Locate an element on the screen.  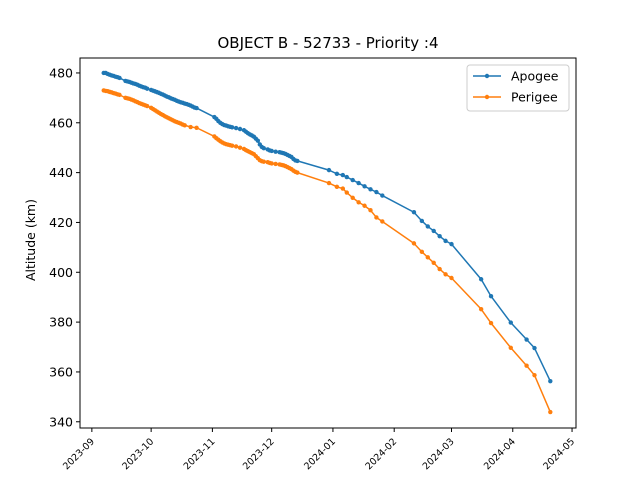
x-tick-label: 2024-04 is located at coordinates (500, 454).